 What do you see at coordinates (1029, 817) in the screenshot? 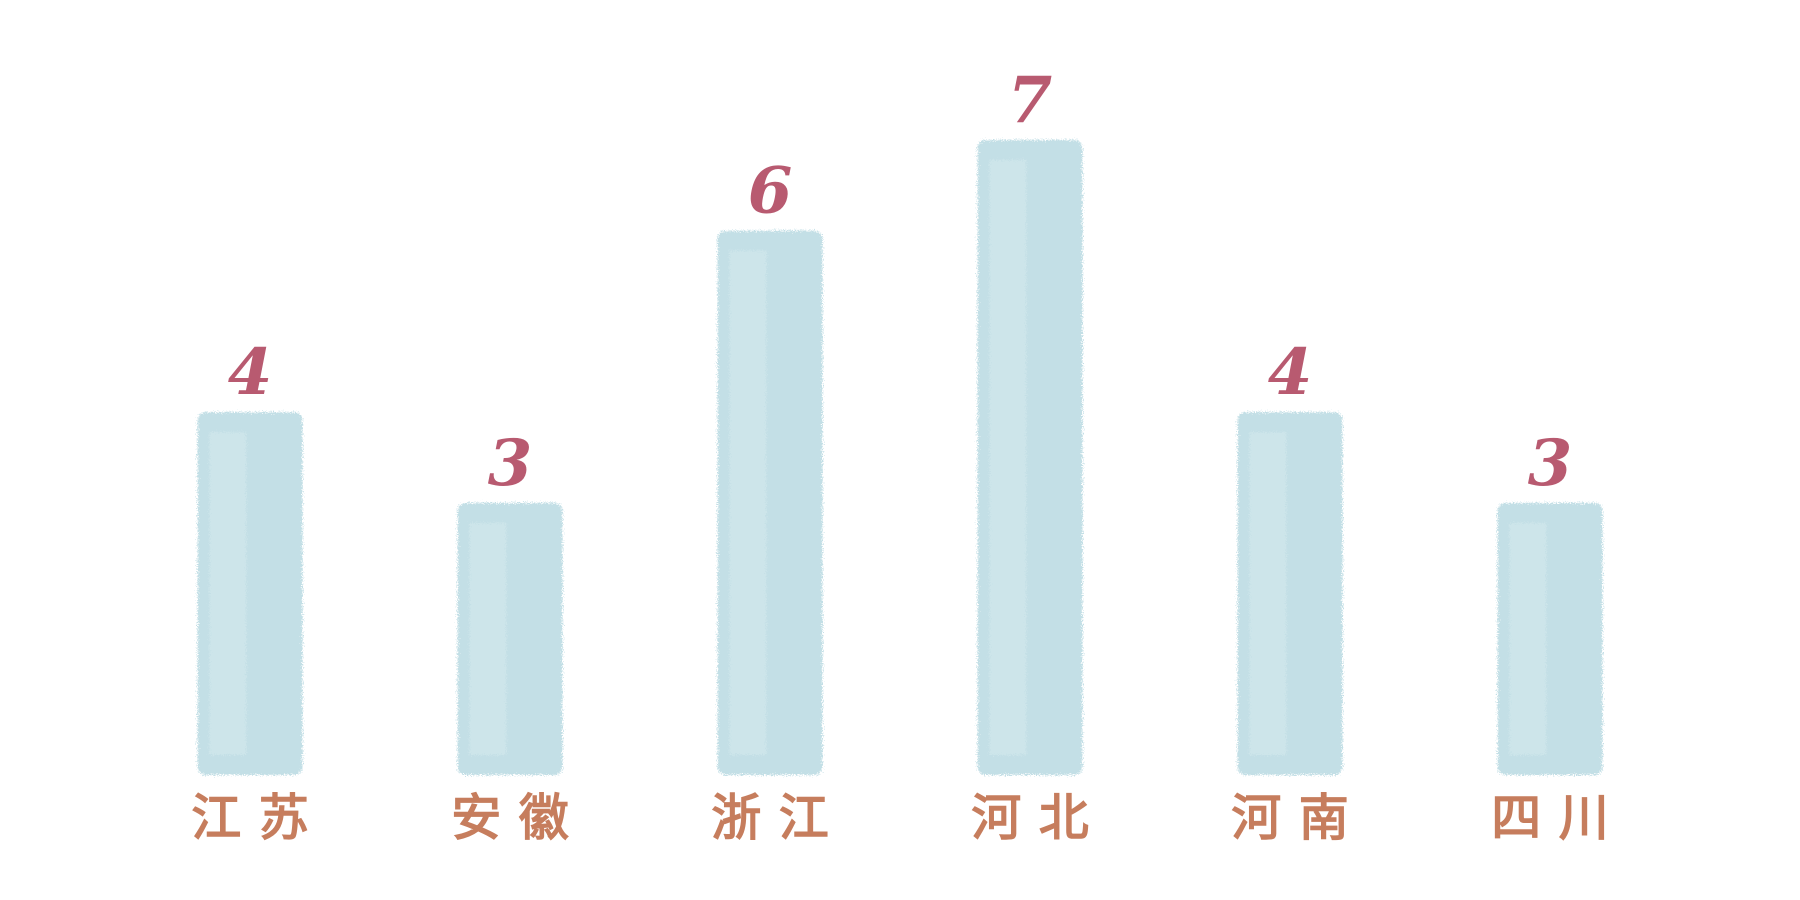
I see `category-label-4: 河 北` at bounding box center [1029, 817].